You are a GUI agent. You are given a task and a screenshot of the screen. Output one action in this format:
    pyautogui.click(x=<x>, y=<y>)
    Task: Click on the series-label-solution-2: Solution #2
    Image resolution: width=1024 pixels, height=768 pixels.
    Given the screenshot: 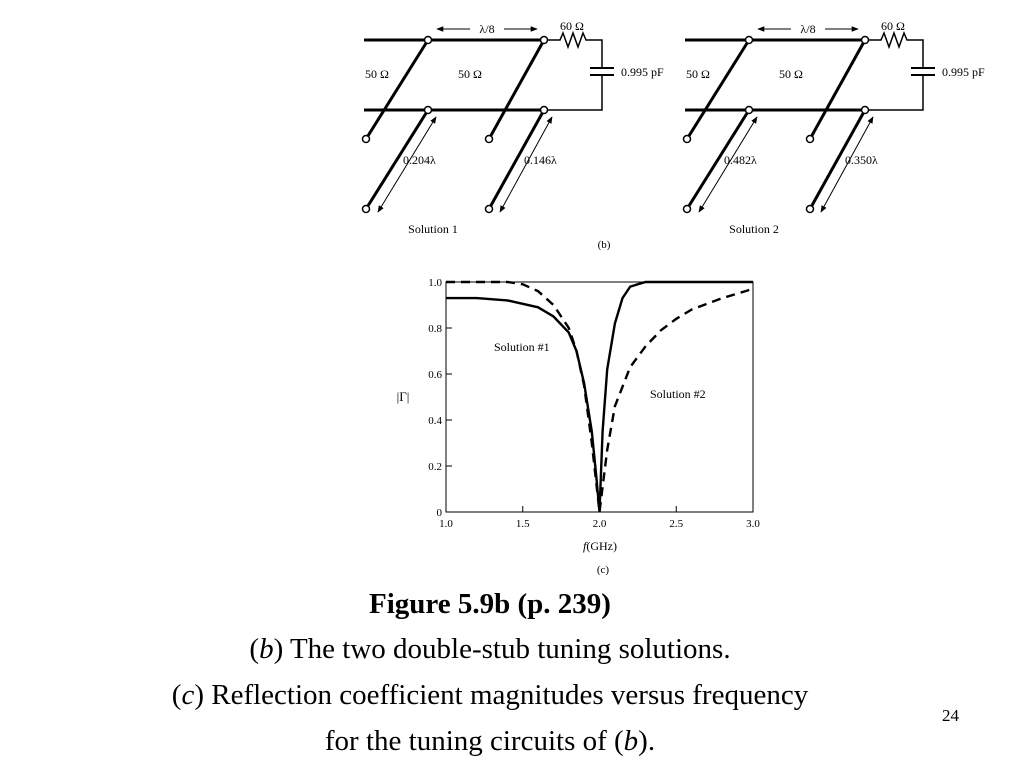 What is the action you would take?
    pyautogui.click(x=678, y=394)
    